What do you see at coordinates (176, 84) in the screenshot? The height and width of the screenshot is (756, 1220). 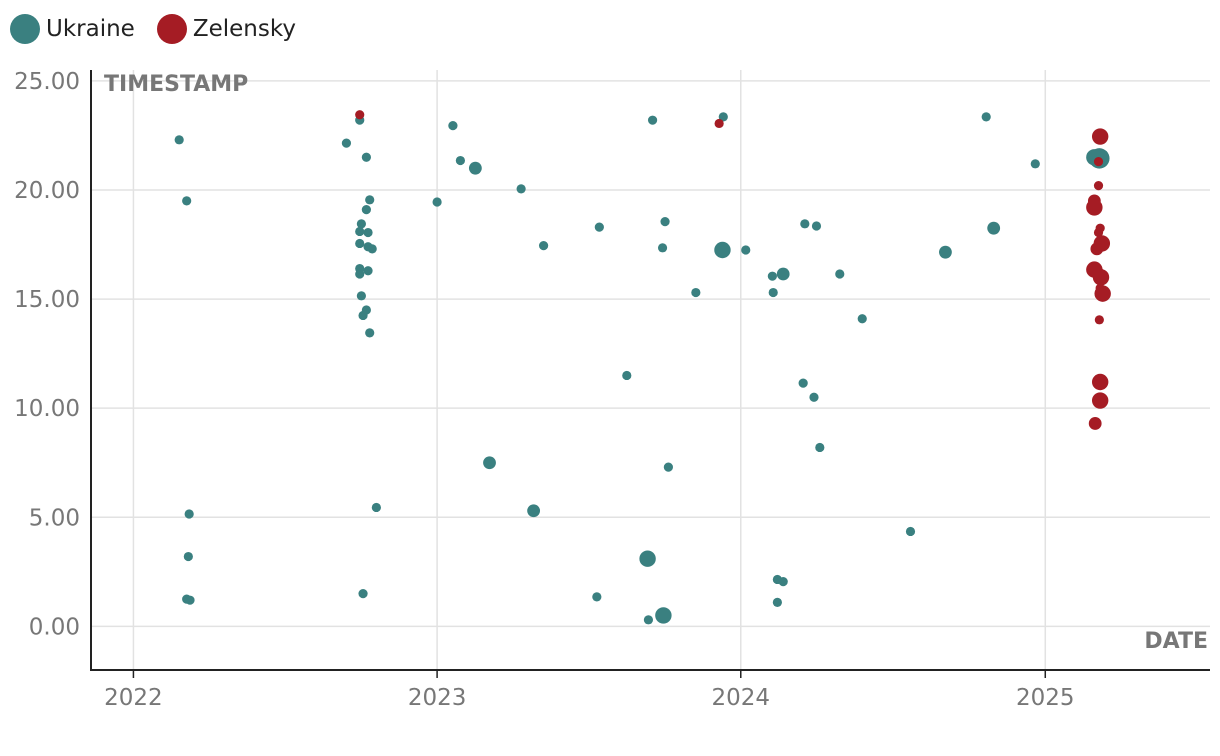 I see `y-axis-title: TIMESTAMP` at bounding box center [176, 84].